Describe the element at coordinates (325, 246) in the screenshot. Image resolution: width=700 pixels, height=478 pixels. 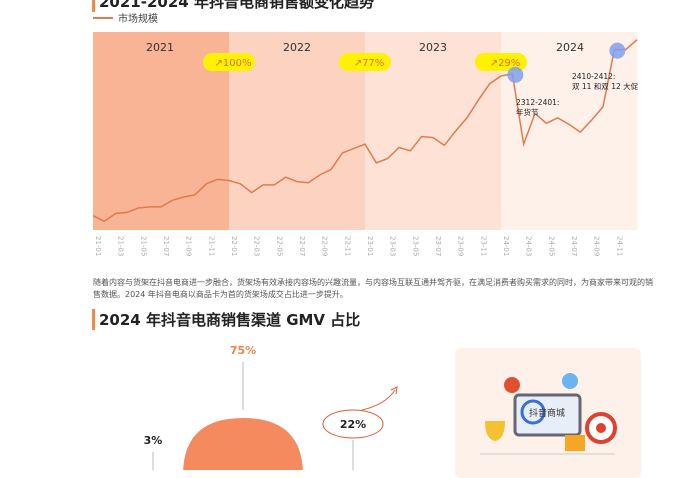
I see `tick-label: 22-09` at that location.